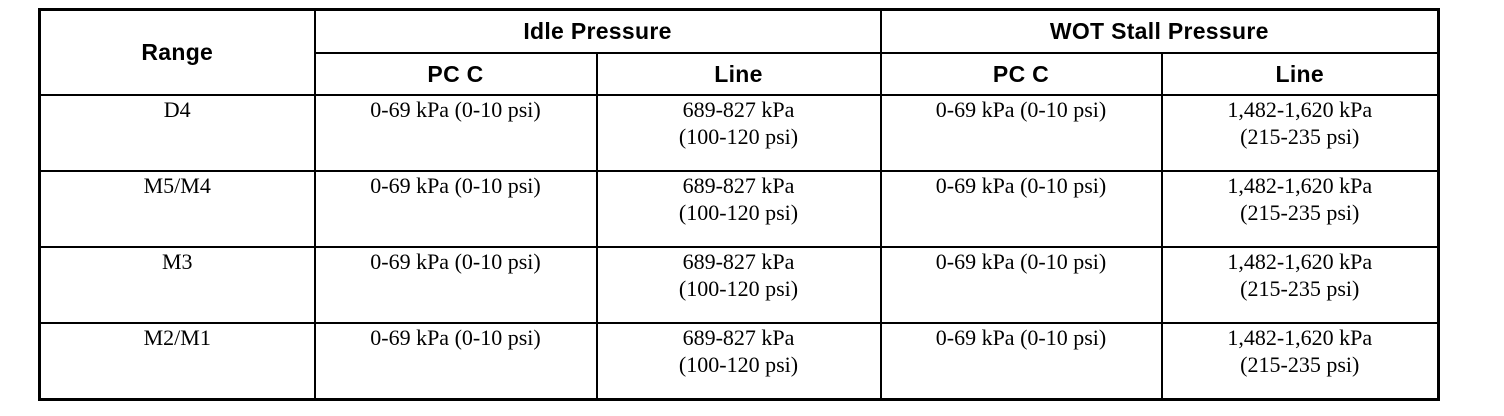 This screenshot has height=416, width=1504. I want to click on sub-header-row: PC C Line PC C Line, so click(740, 74).